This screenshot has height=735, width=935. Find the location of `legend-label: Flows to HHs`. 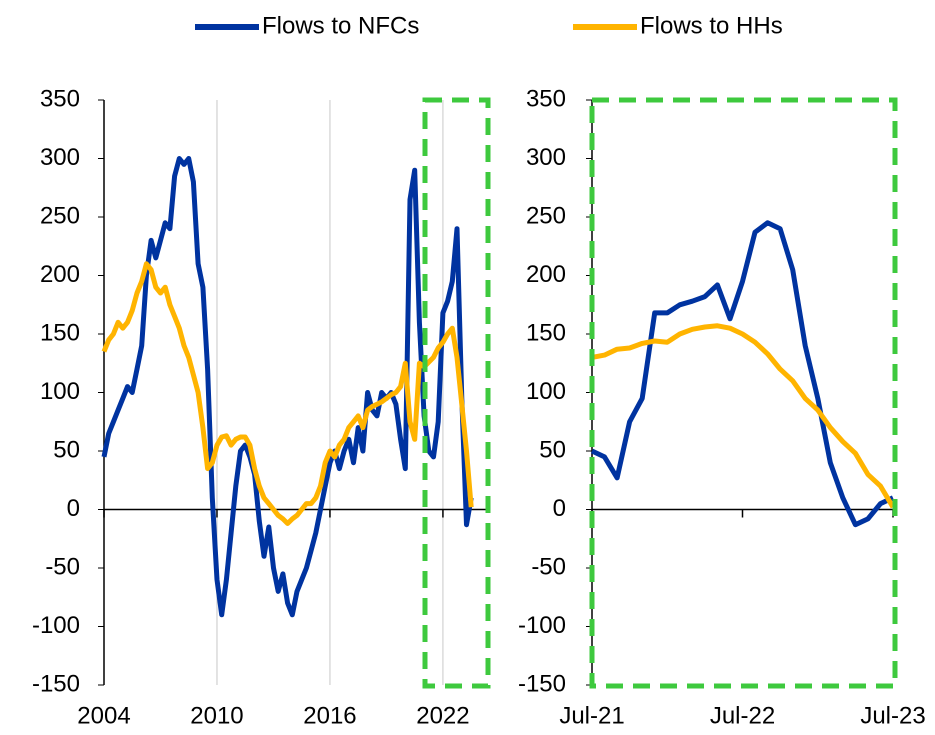

legend-label: Flows to HHs is located at coordinates (711, 25).